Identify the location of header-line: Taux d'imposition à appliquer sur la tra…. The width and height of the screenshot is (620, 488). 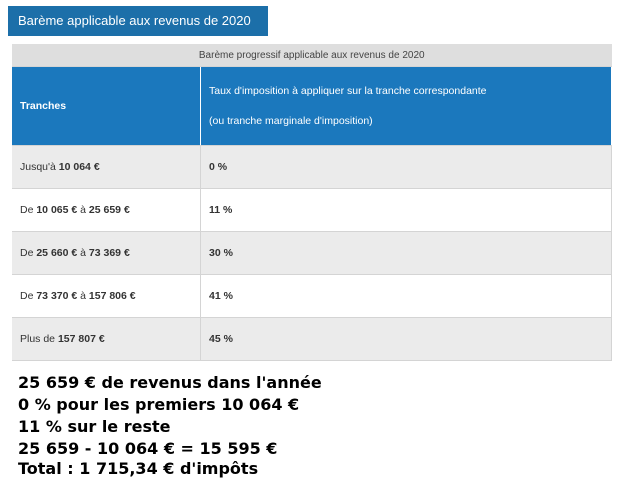
(348, 91).